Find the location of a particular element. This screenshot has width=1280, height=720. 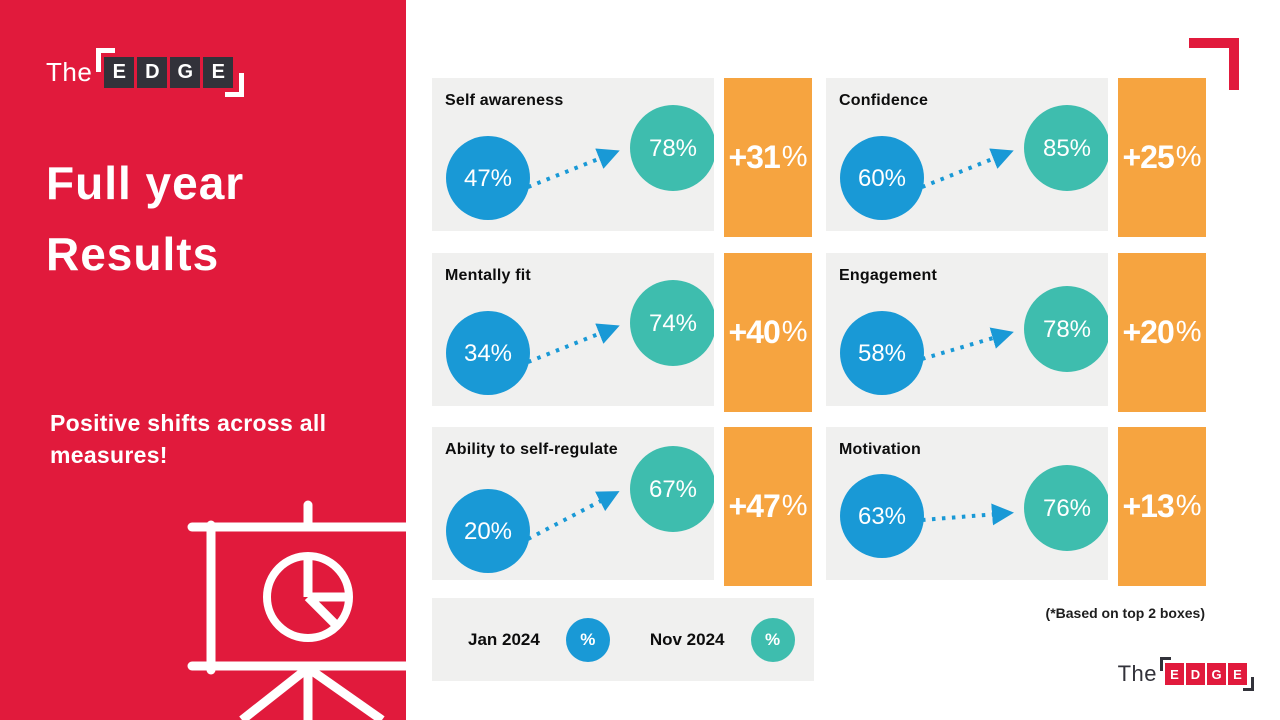

delta-badge: +25 % is located at coordinates (1162, 157).